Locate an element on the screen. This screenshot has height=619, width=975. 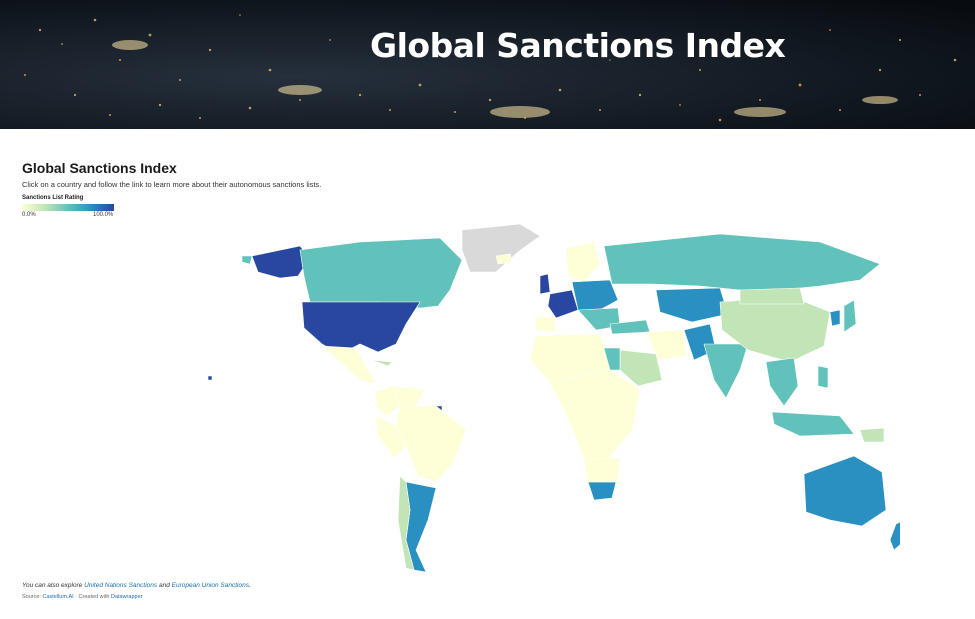
legend-max-label: 100.0% is located at coordinates (103, 215).